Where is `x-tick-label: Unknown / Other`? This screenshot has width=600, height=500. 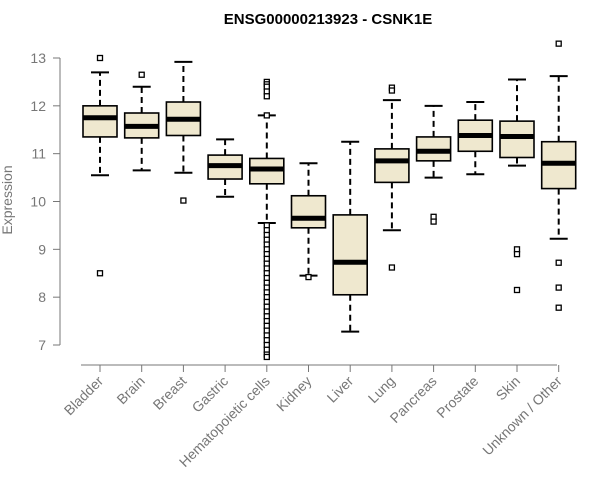 x-tick-label: Unknown / Other is located at coordinates (522, 416).